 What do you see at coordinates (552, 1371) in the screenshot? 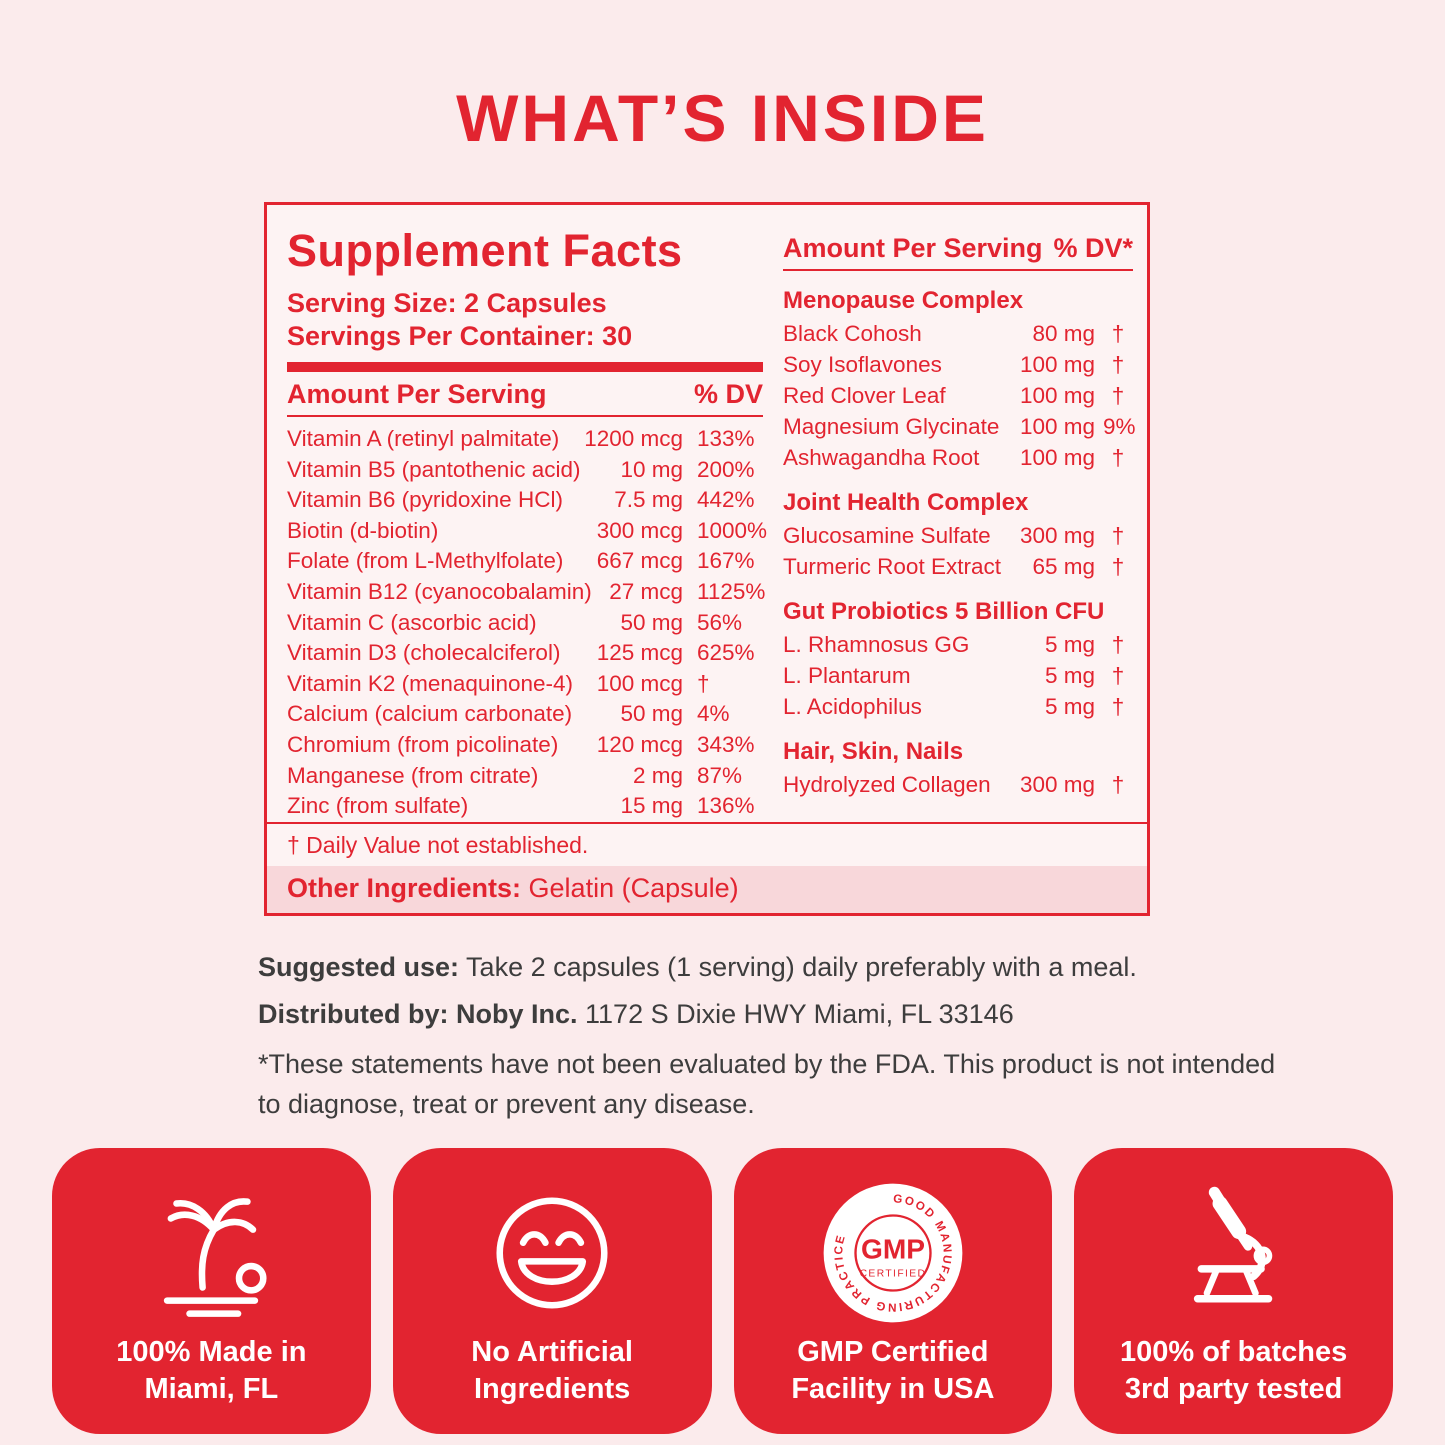
I see `badge-text: No Artificial Ingredients` at bounding box center [552, 1371].